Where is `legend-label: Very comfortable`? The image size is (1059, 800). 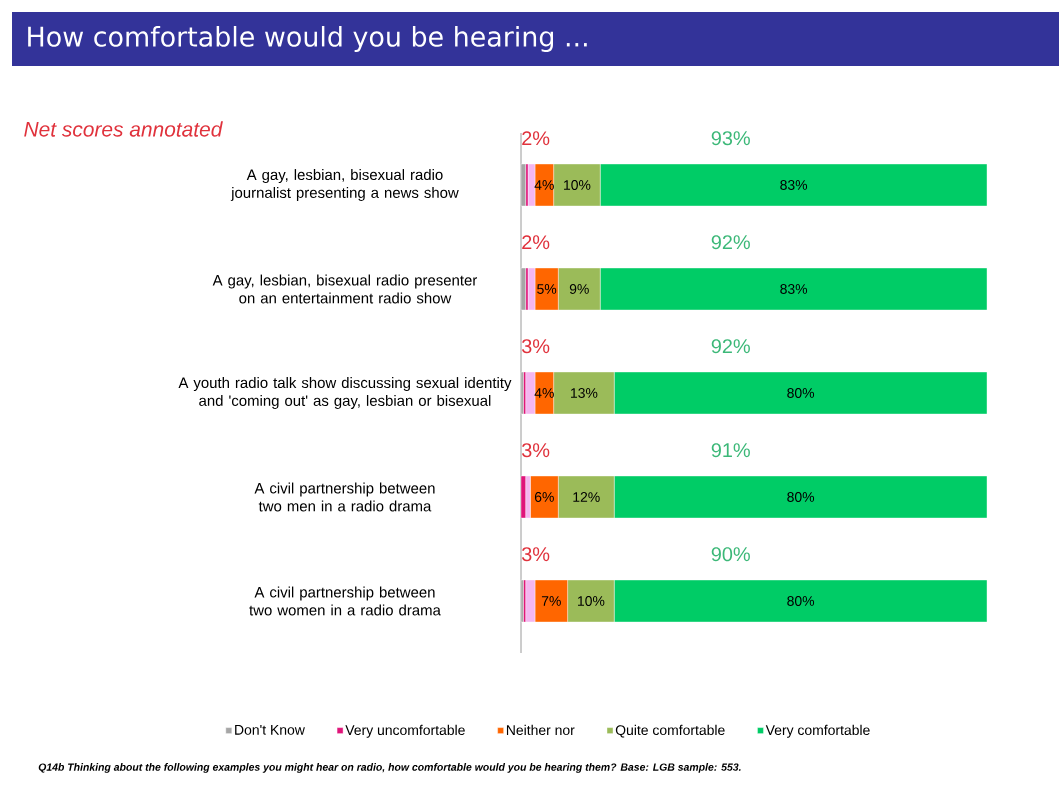
legend-label: Very comfortable is located at coordinates (817, 731).